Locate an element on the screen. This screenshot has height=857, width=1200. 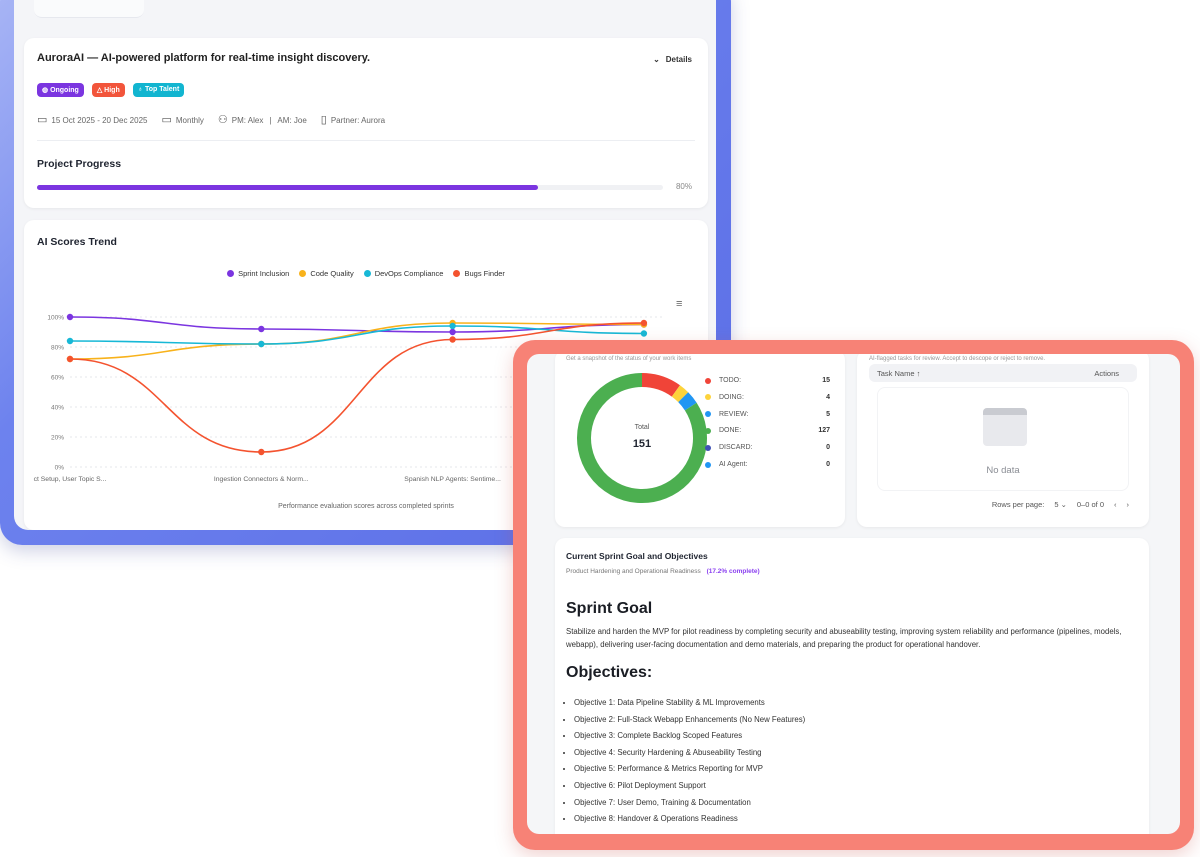
status-donut is located at coordinates (642, 438).